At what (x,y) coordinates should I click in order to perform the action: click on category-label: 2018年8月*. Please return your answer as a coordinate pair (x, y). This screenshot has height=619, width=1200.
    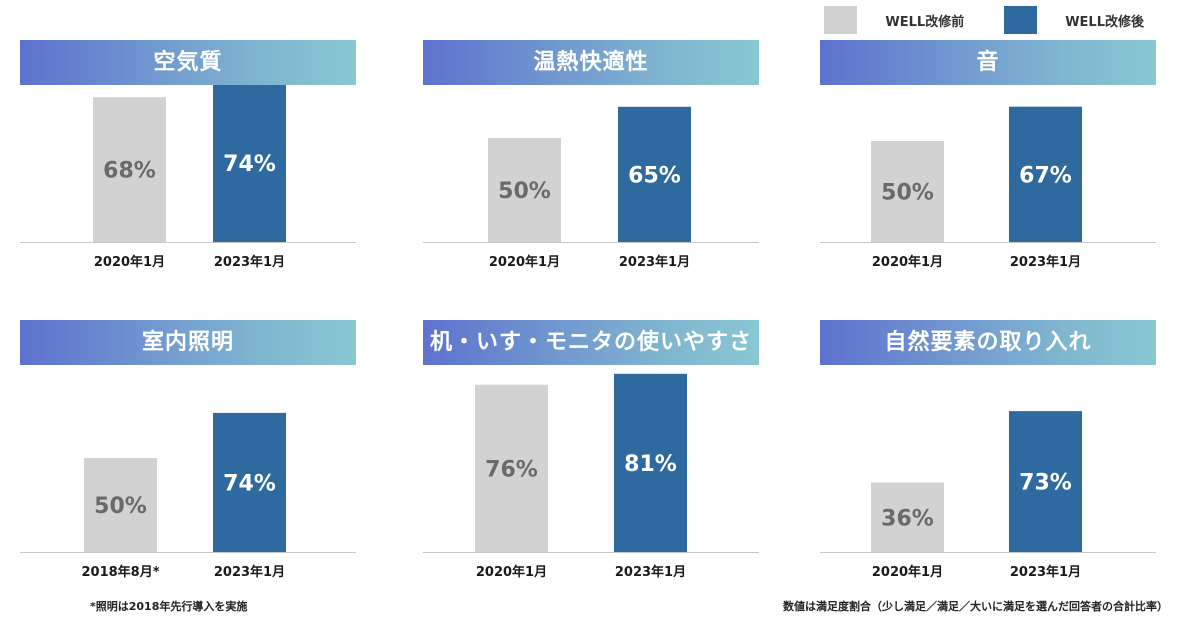
    Looking at the image, I should click on (120, 572).